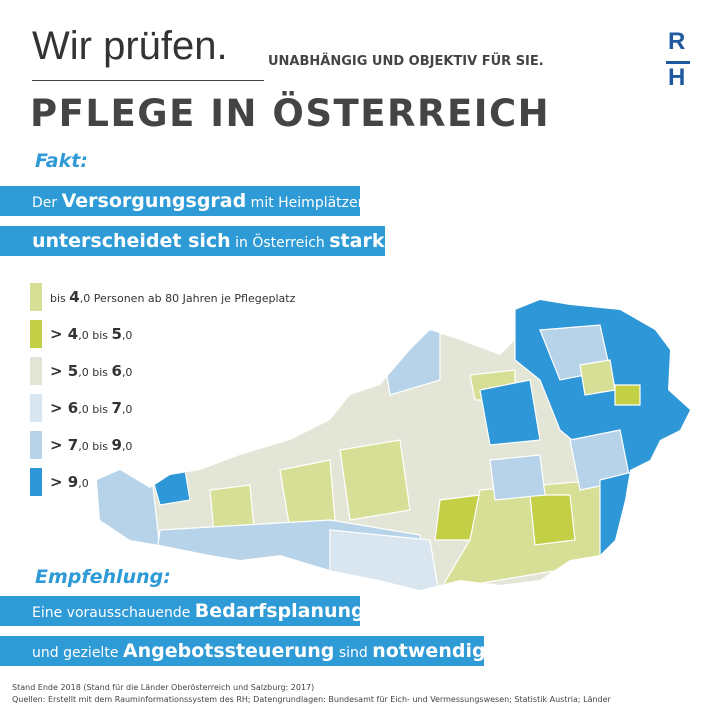  Describe the element at coordinates (193, 298) in the screenshot. I see `text: Personen ab 80 Jahren je Pflegeplatz` at that location.